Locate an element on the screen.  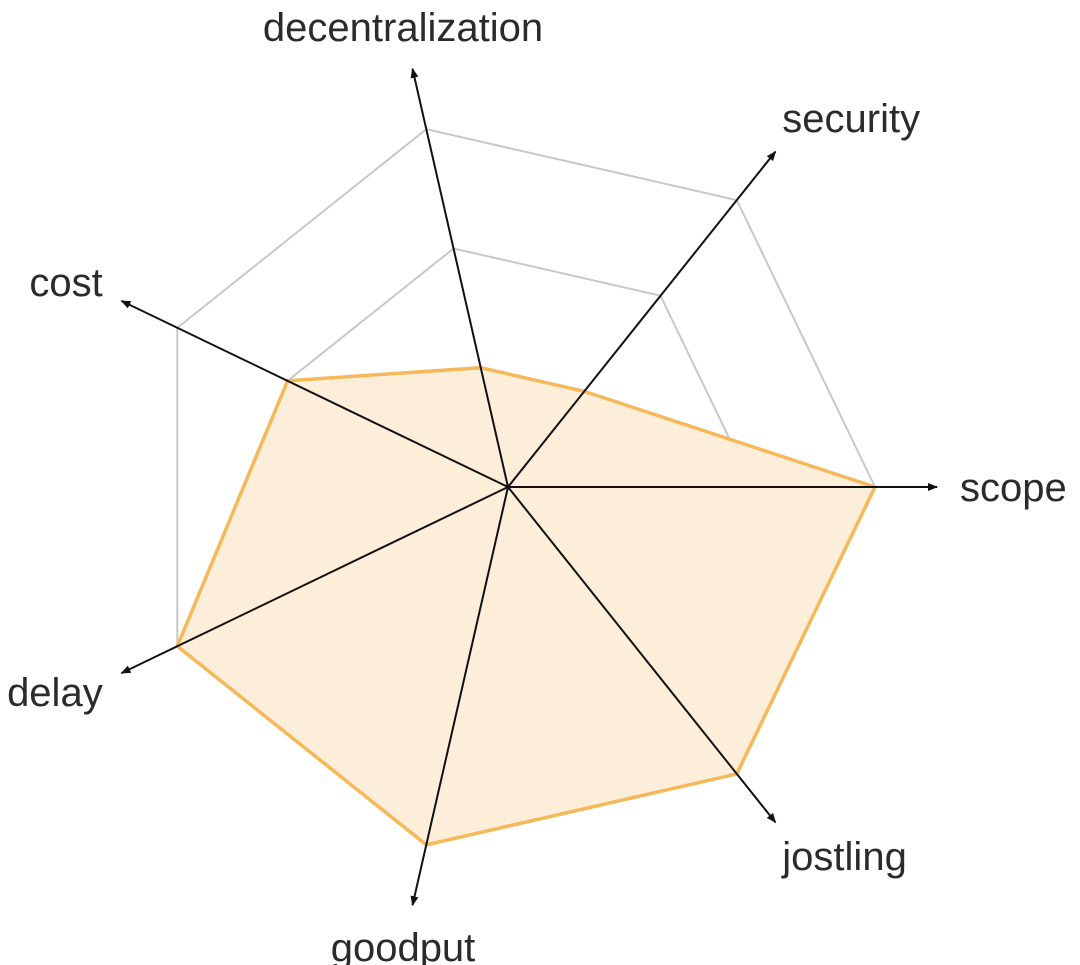
axis-goodput is located at coordinates (459, 696).